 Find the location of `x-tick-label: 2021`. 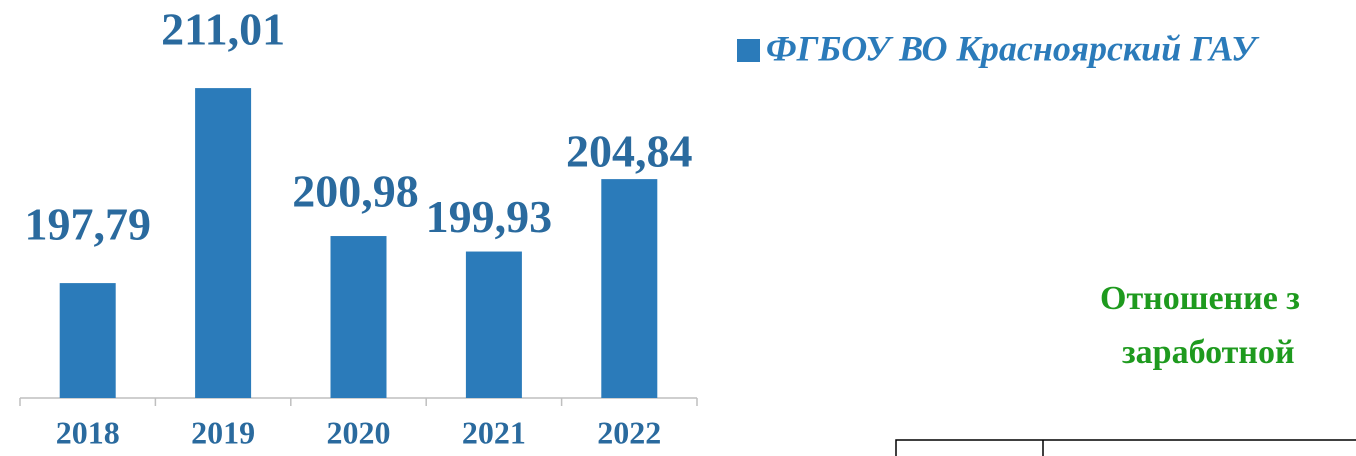

x-tick-label: 2021 is located at coordinates (494, 432).